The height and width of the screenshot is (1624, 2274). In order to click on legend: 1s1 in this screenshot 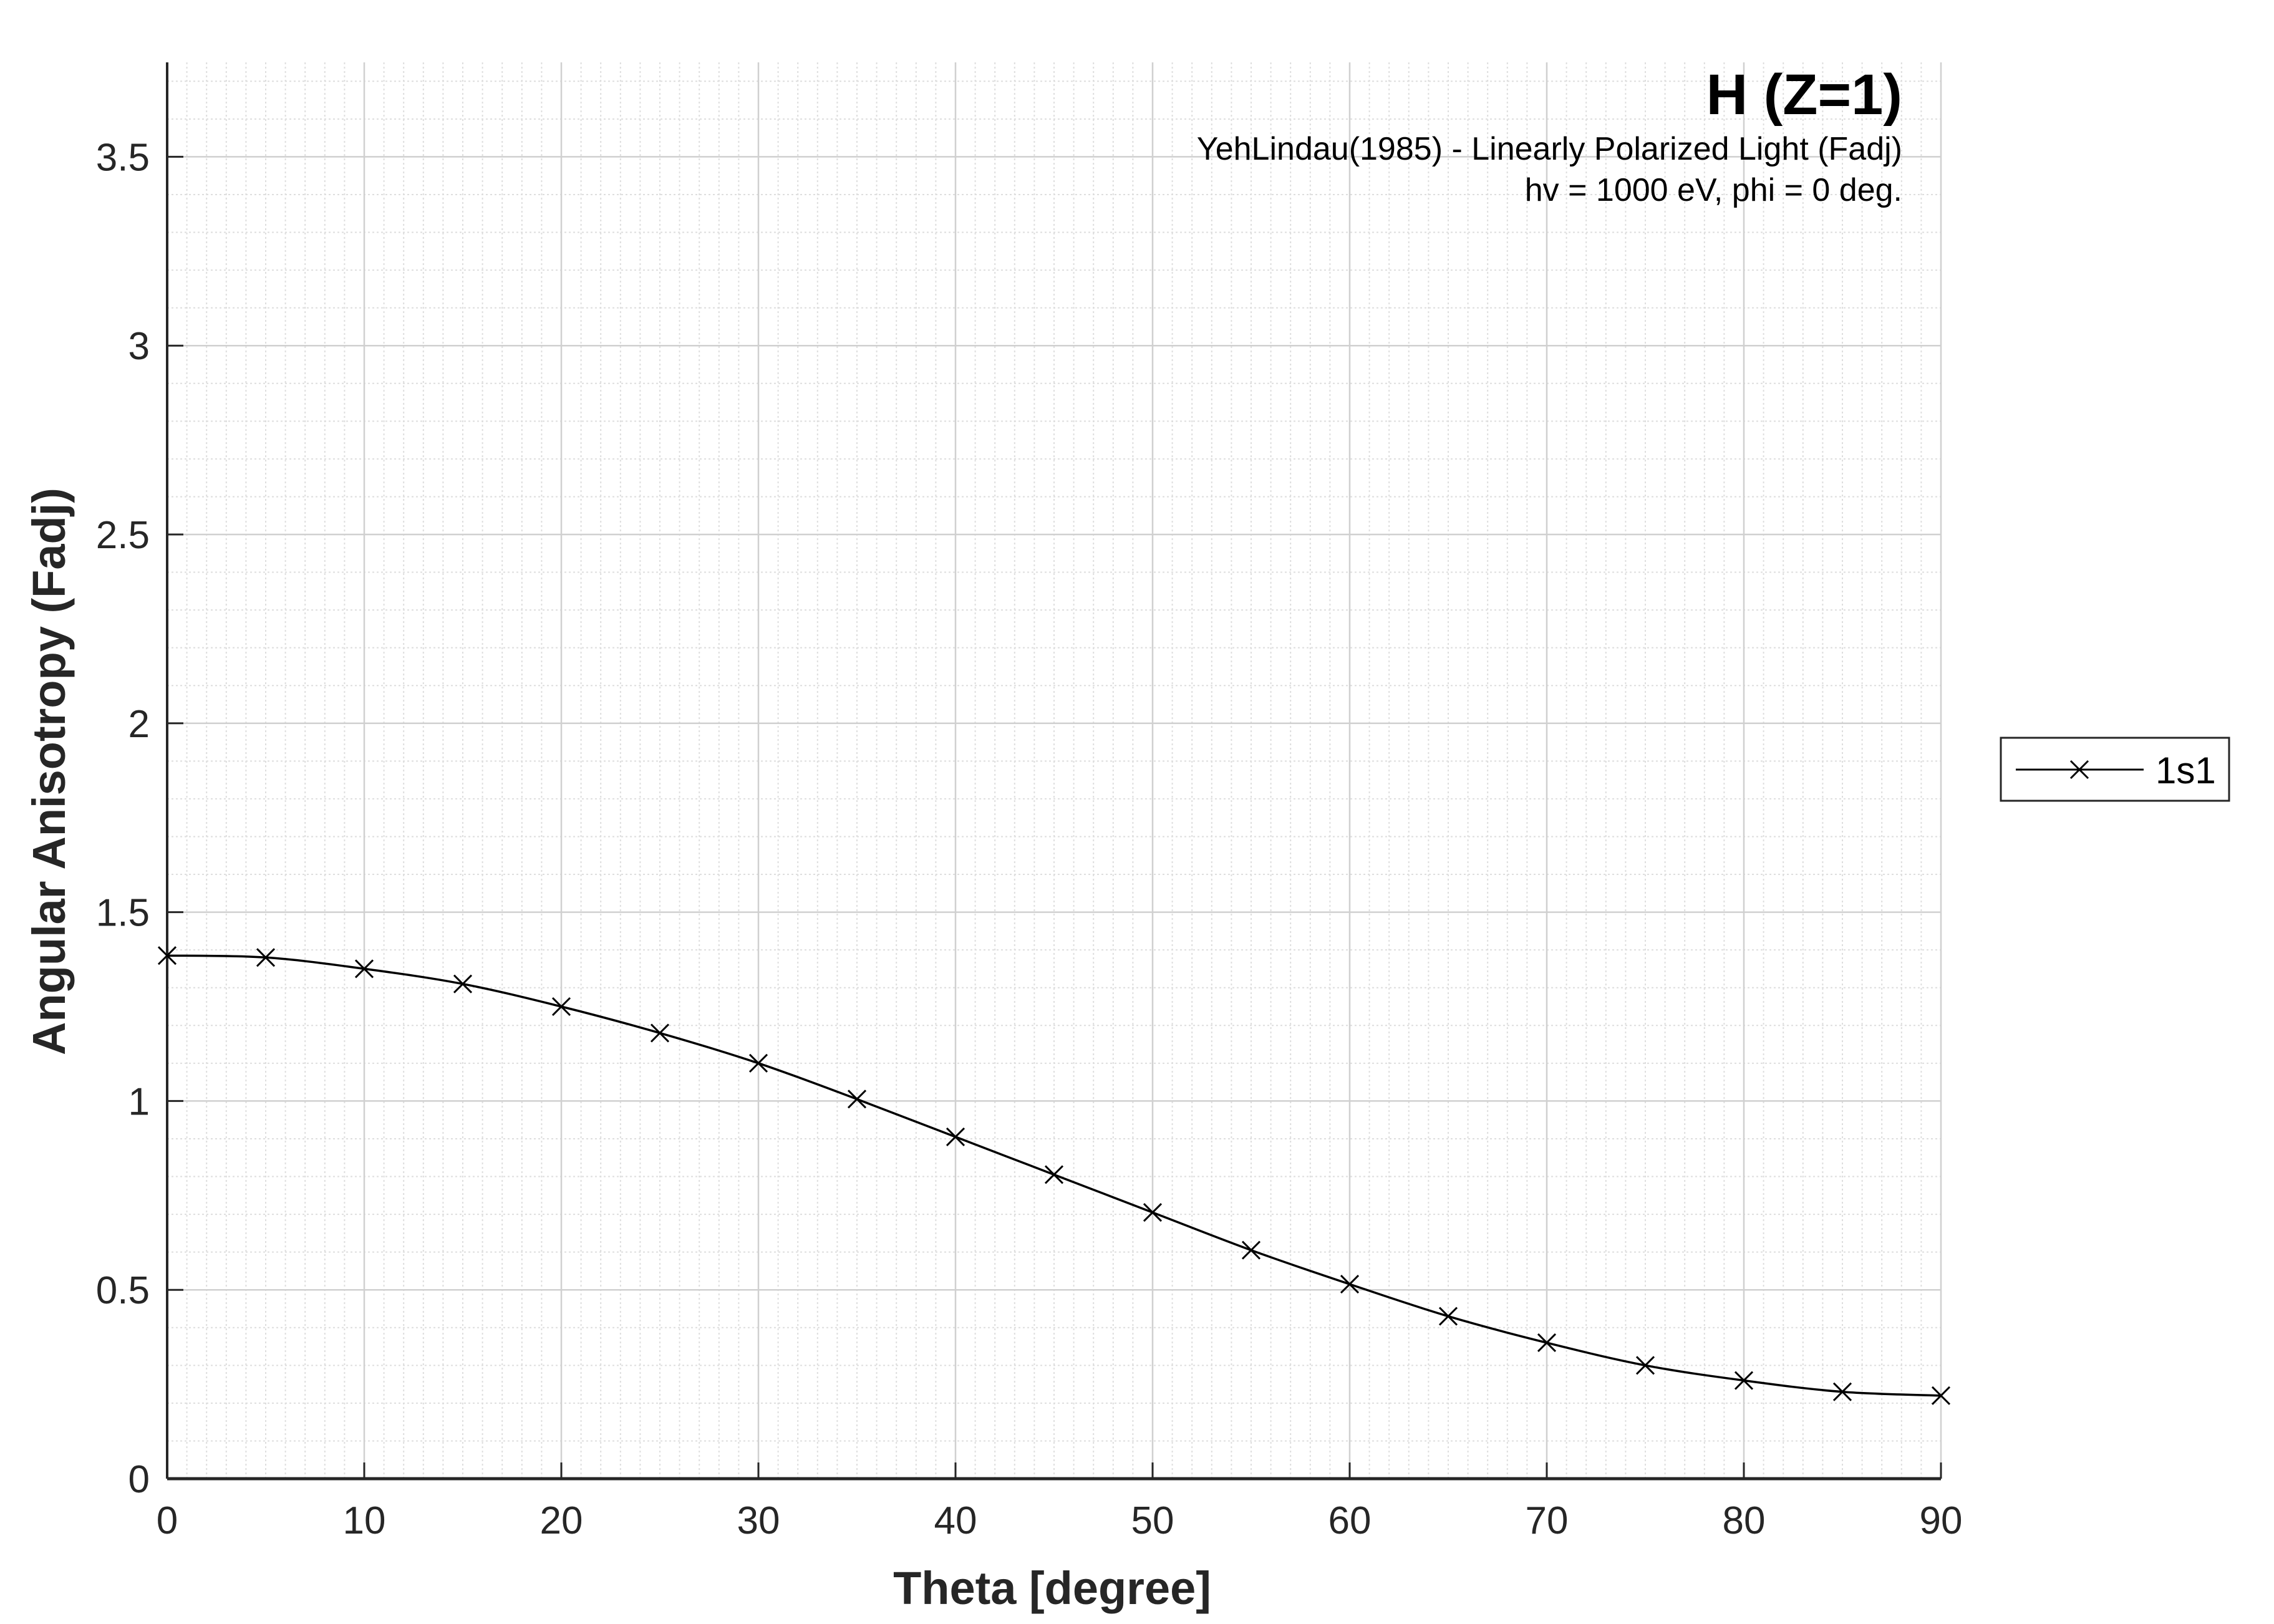, I will do `click(2115, 769)`.